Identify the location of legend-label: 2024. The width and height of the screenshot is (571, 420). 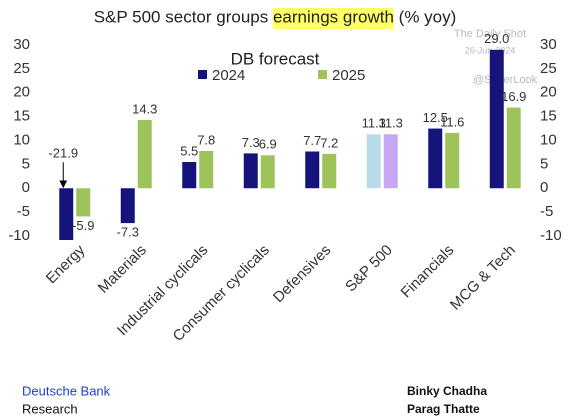
(228, 75).